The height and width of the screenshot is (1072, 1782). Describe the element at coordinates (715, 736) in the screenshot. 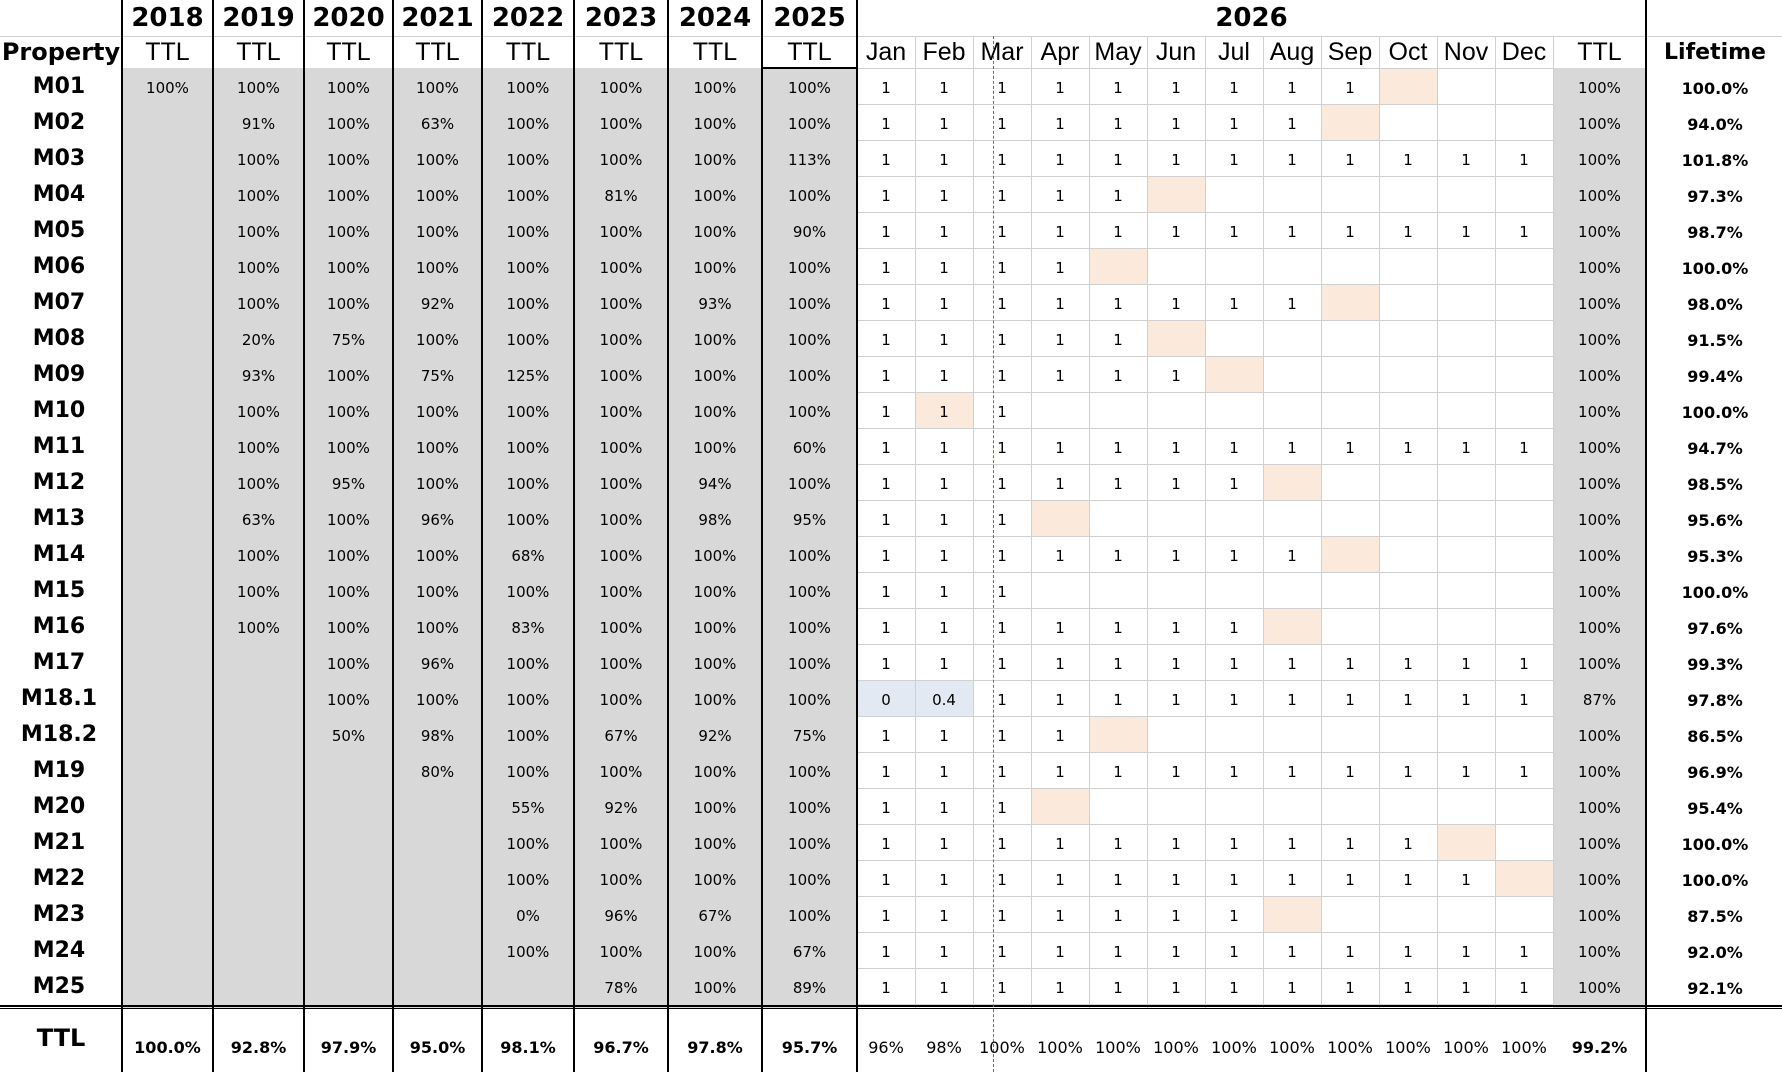

I see `year-ttl-value: 92%` at that location.